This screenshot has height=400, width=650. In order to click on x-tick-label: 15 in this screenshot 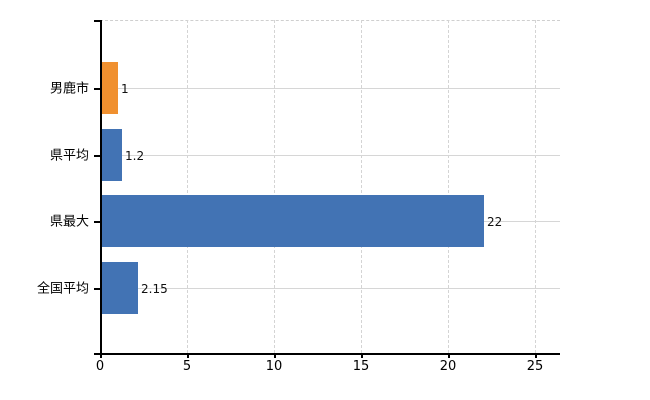, I will do `click(361, 366)`.